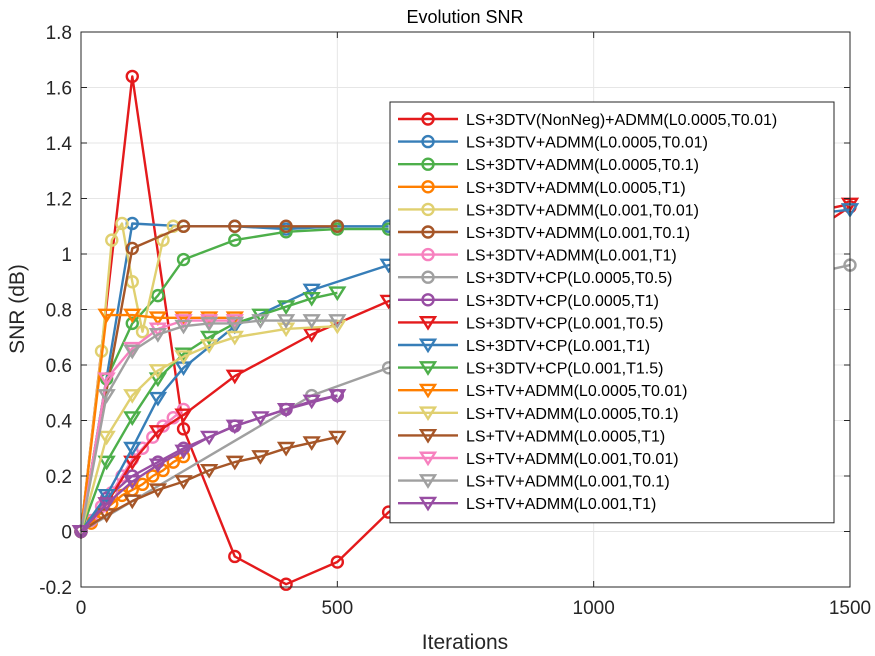 The height and width of the screenshot is (656, 875). I want to click on legend-entry: LS+3DTV+ADMM(L0.001,T1), so click(537, 256).